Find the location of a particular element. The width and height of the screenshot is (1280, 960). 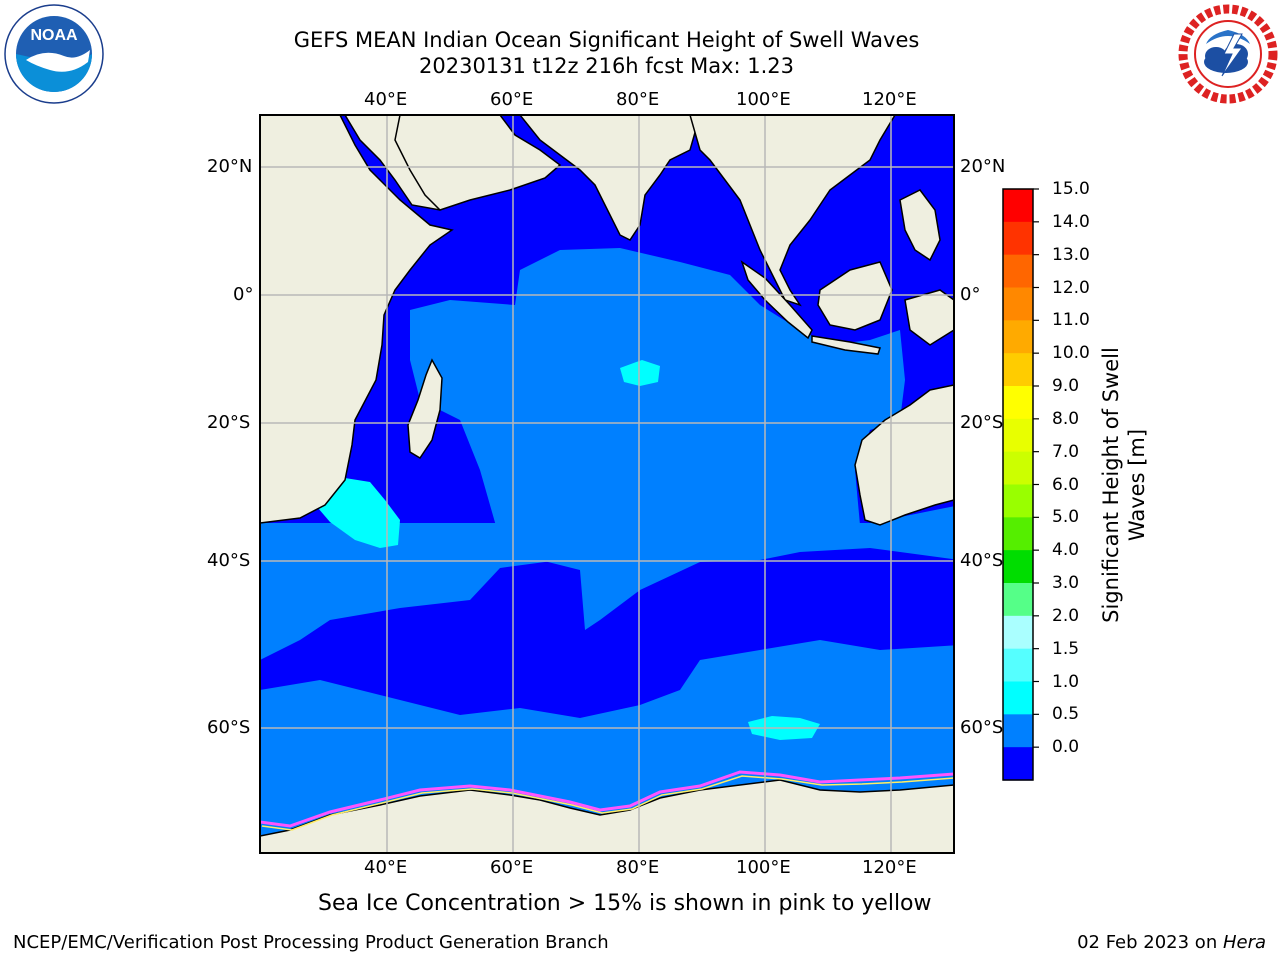

lon-label-top-40e: 40°E is located at coordinates (386, 99).